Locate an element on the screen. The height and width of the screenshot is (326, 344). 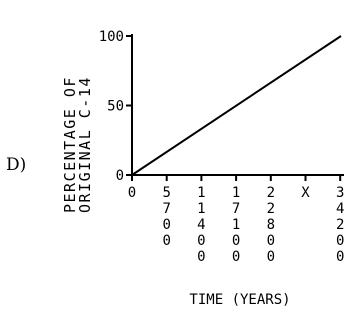
y-tick-labels: 0 50 100 is located at coordinates (111, 106).